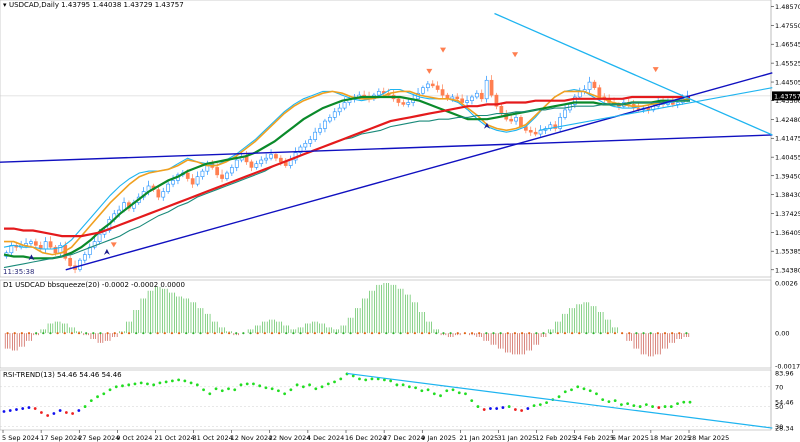 The width and height of the screenshot is (800, 442). What do you see at coordinates (386, 148) in the screenshot?
I see `trendline-horizontal` at bounding box center [386, 148].